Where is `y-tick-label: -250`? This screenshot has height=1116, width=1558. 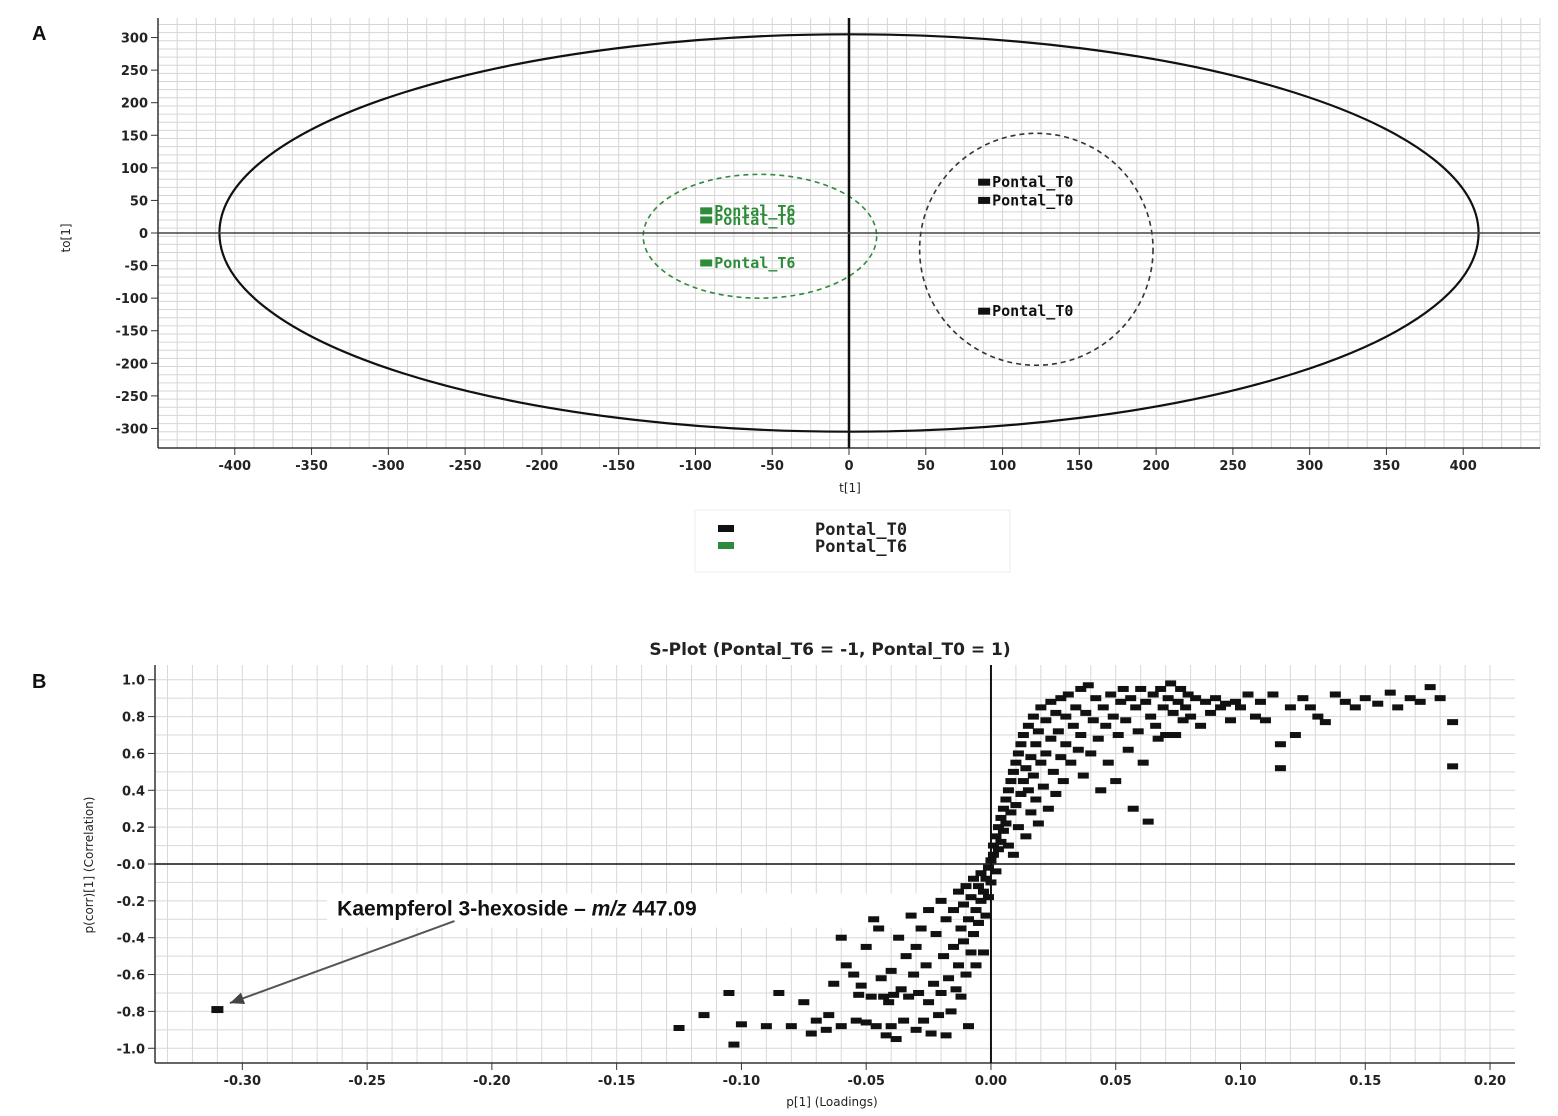
y-tick-label: -250 is located at coordinates (131, 397).